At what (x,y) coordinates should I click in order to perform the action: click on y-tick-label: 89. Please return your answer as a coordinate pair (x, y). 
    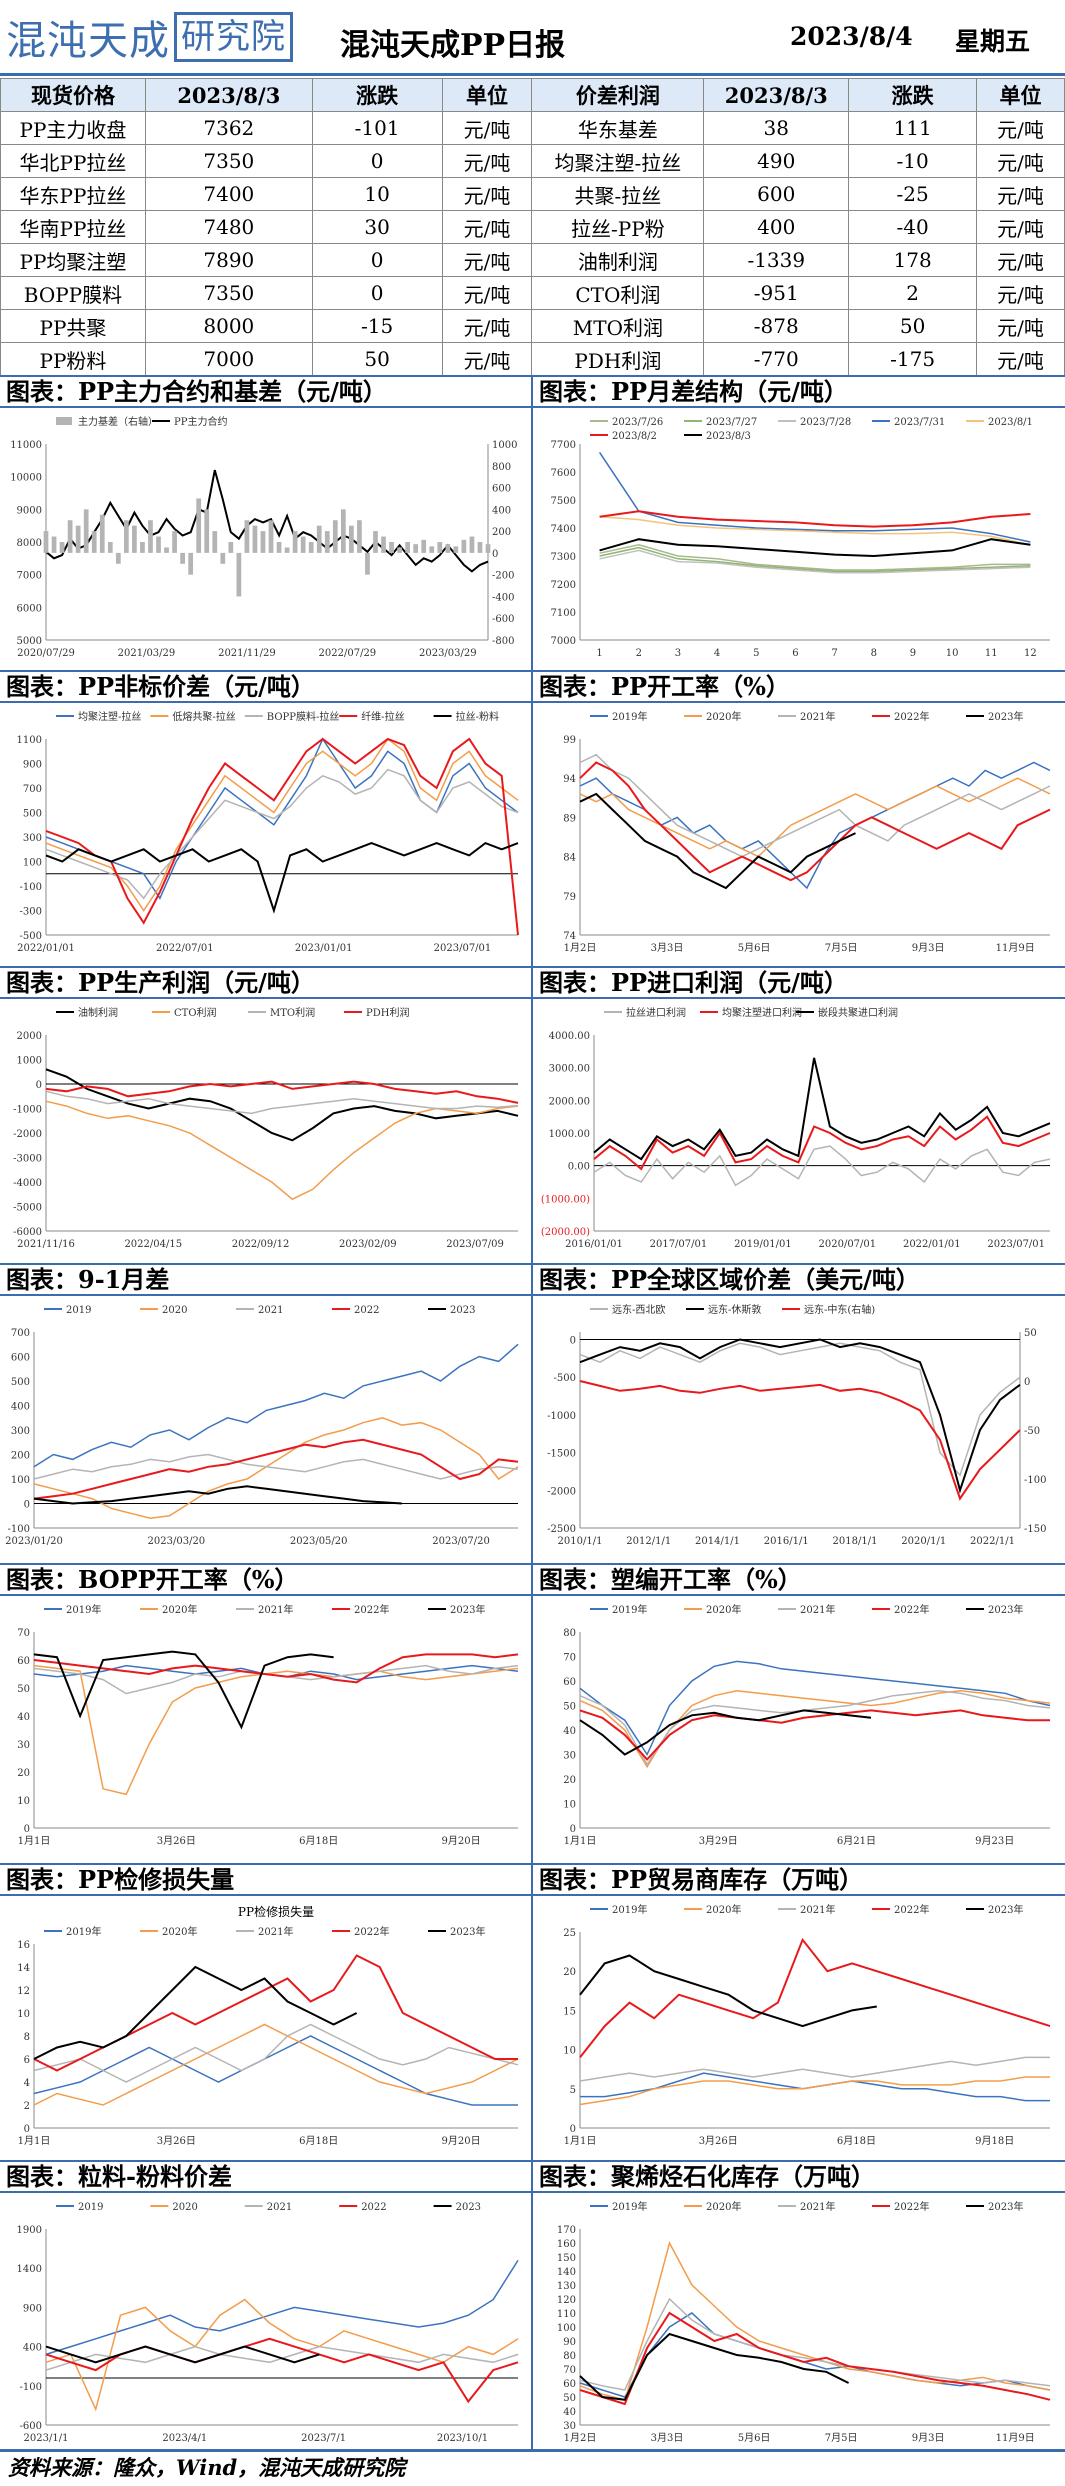
    Looking at the image, I should click on (569, 818).